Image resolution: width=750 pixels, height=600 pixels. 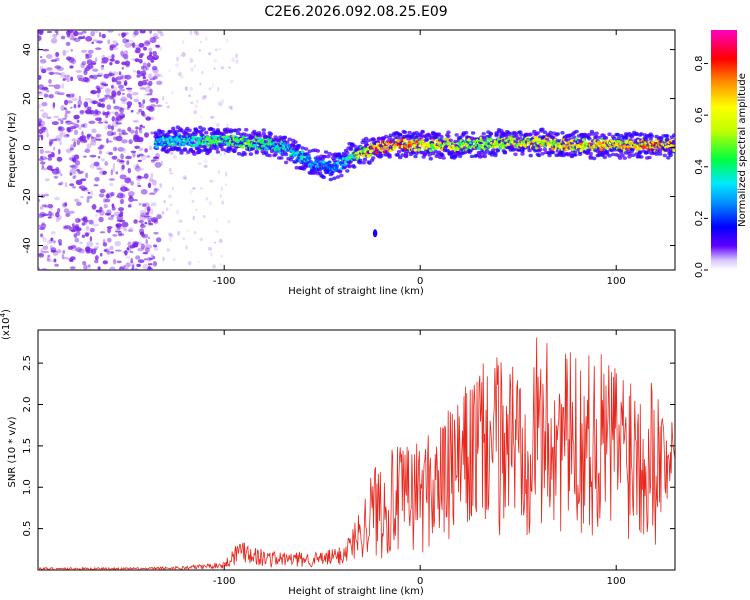 I want to click on colorbar-tick-label: 0.2, so click(x=699, y=218).